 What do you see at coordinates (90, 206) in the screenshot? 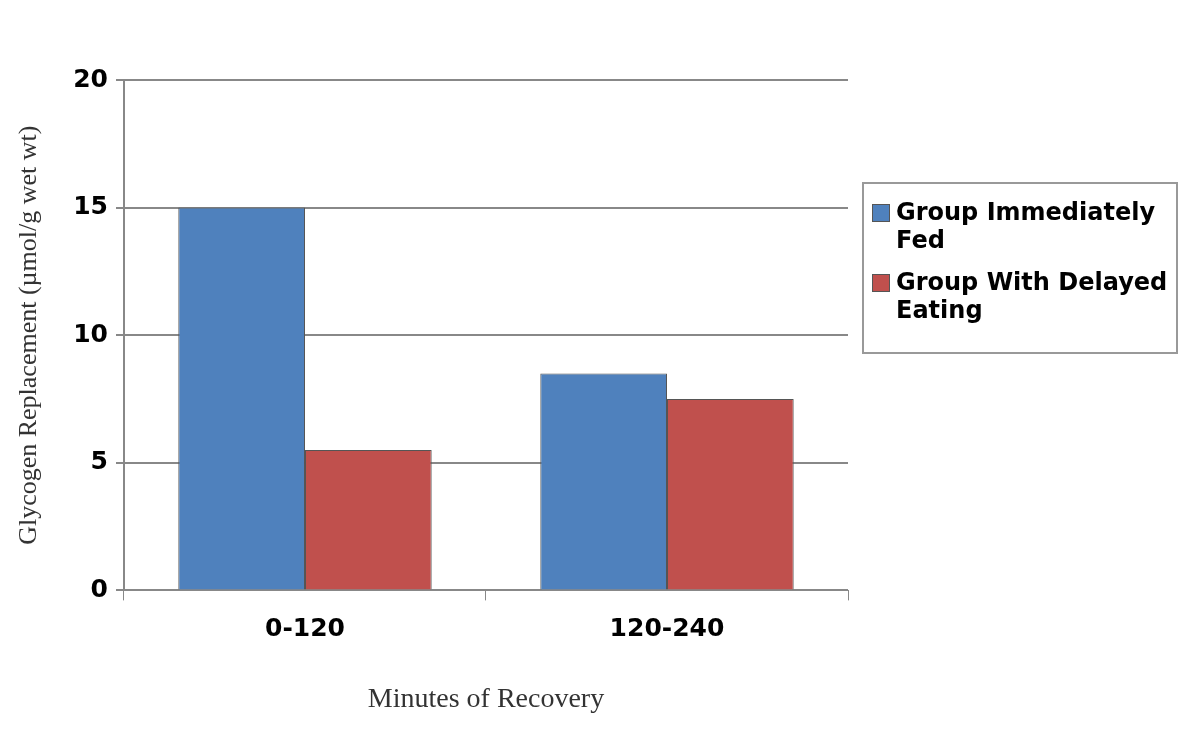
I see `y-tick-label: 15` at bounding box center [90, 206].